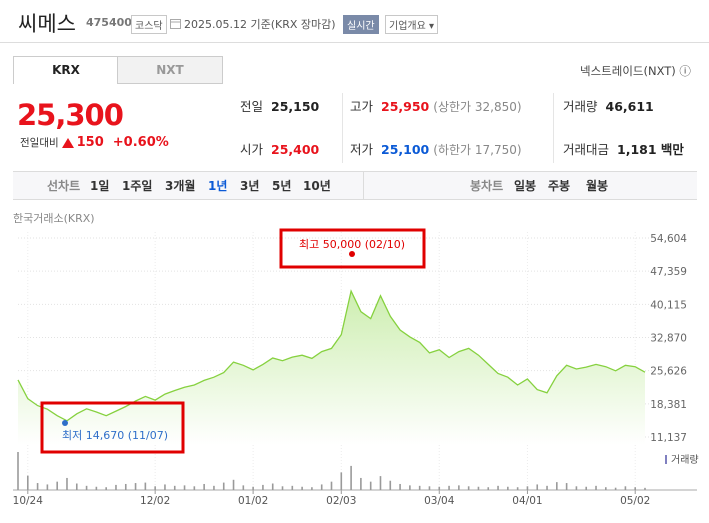  I want to click on y-tick-label: 47,359, so click(668, 272).